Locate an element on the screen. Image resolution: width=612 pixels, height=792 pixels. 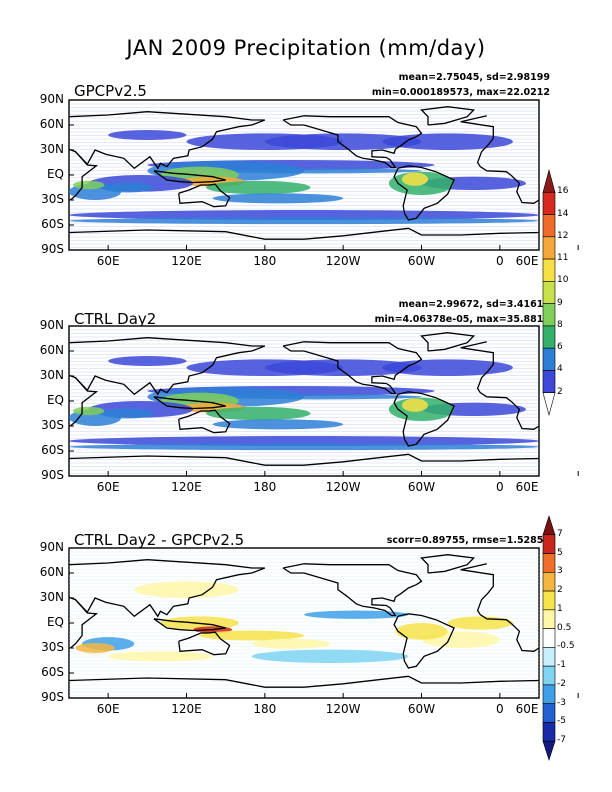
colorbar-label: 9 is located at coordinates (560, 302).